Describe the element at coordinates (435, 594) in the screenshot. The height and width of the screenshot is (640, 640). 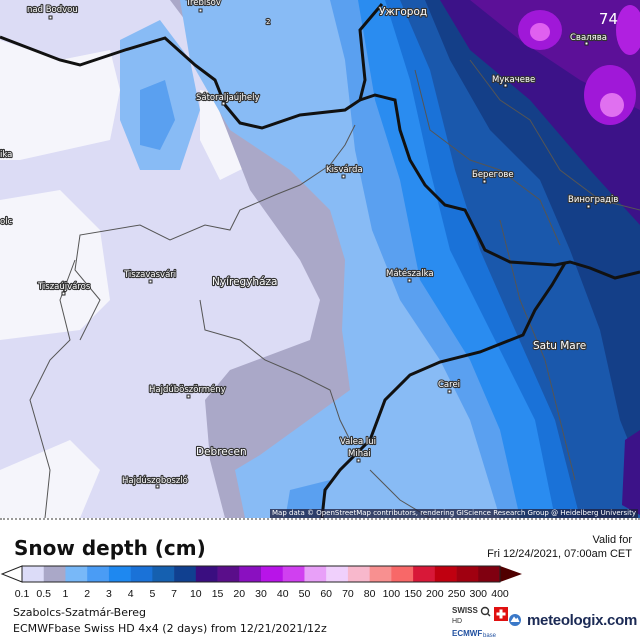
I see `scale-tick-label: 200` at that location.